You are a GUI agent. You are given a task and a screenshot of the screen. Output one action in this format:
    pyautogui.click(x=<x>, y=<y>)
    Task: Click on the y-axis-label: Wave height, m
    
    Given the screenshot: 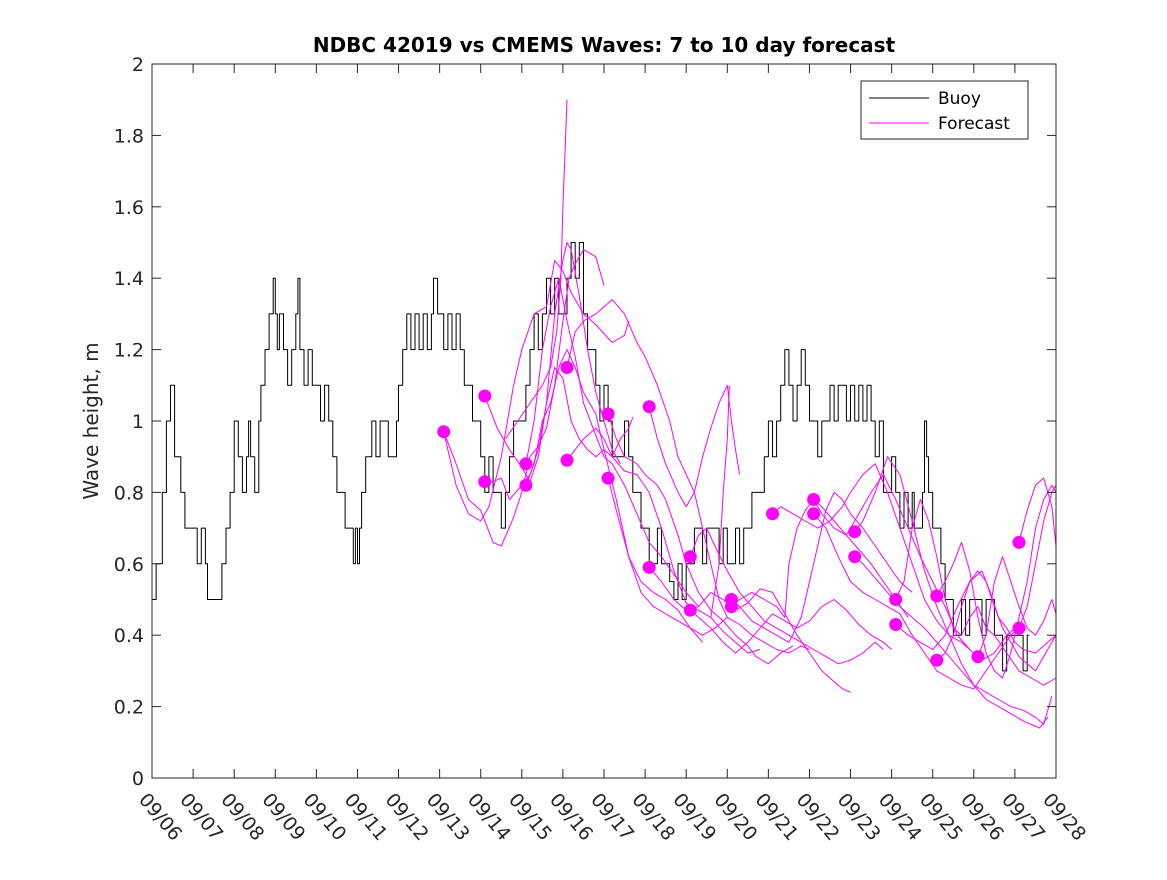 What is the action you would take?
    pyautogui.click(x=91, y=420)
    